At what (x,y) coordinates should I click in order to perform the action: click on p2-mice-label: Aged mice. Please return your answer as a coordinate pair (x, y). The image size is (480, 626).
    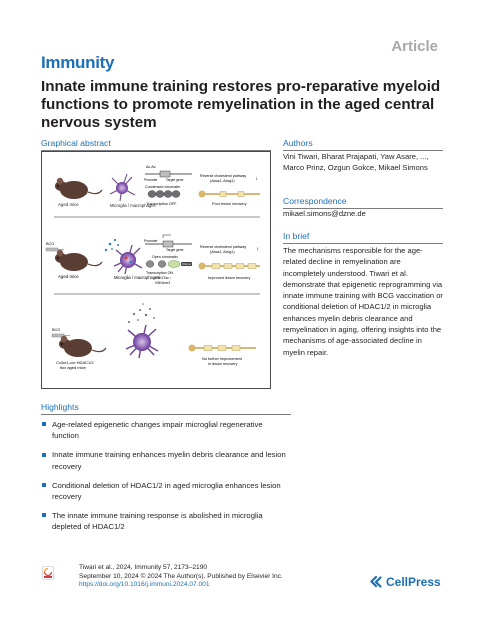
    Looking at the image, I should click on (68, 276).